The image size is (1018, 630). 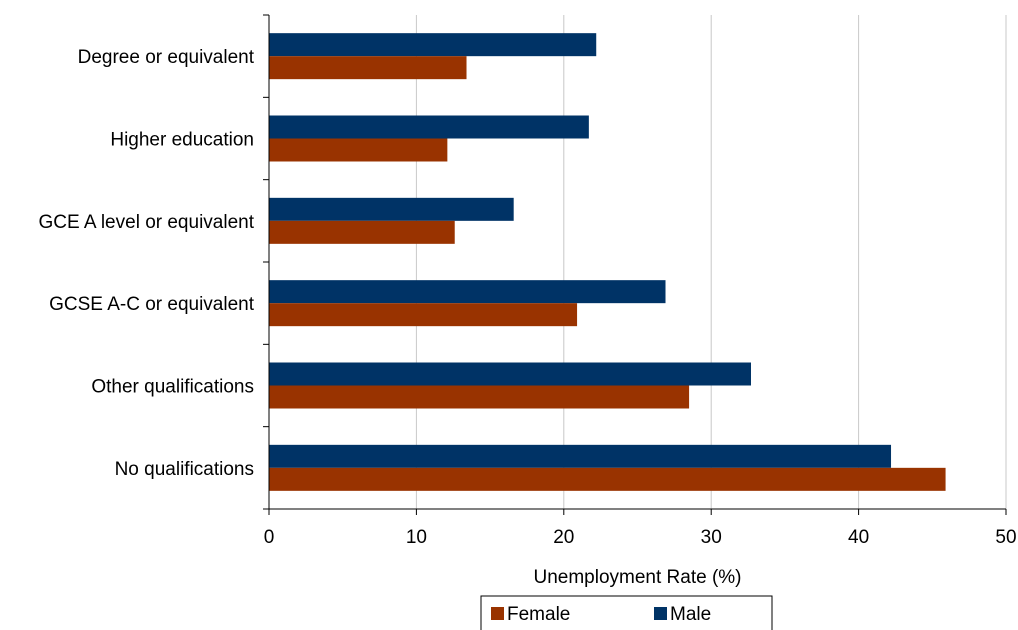 I want to click on legend-box, so click(x=626, y=612).